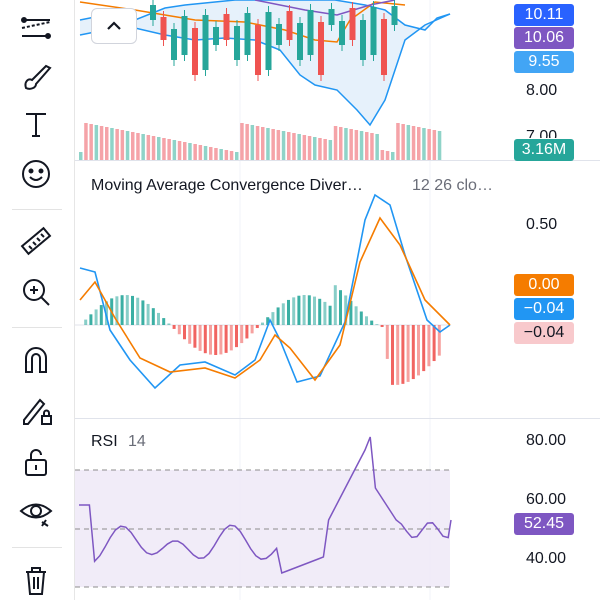  I want to click on macd-badge-macd: −0.04, so click(544, 309).